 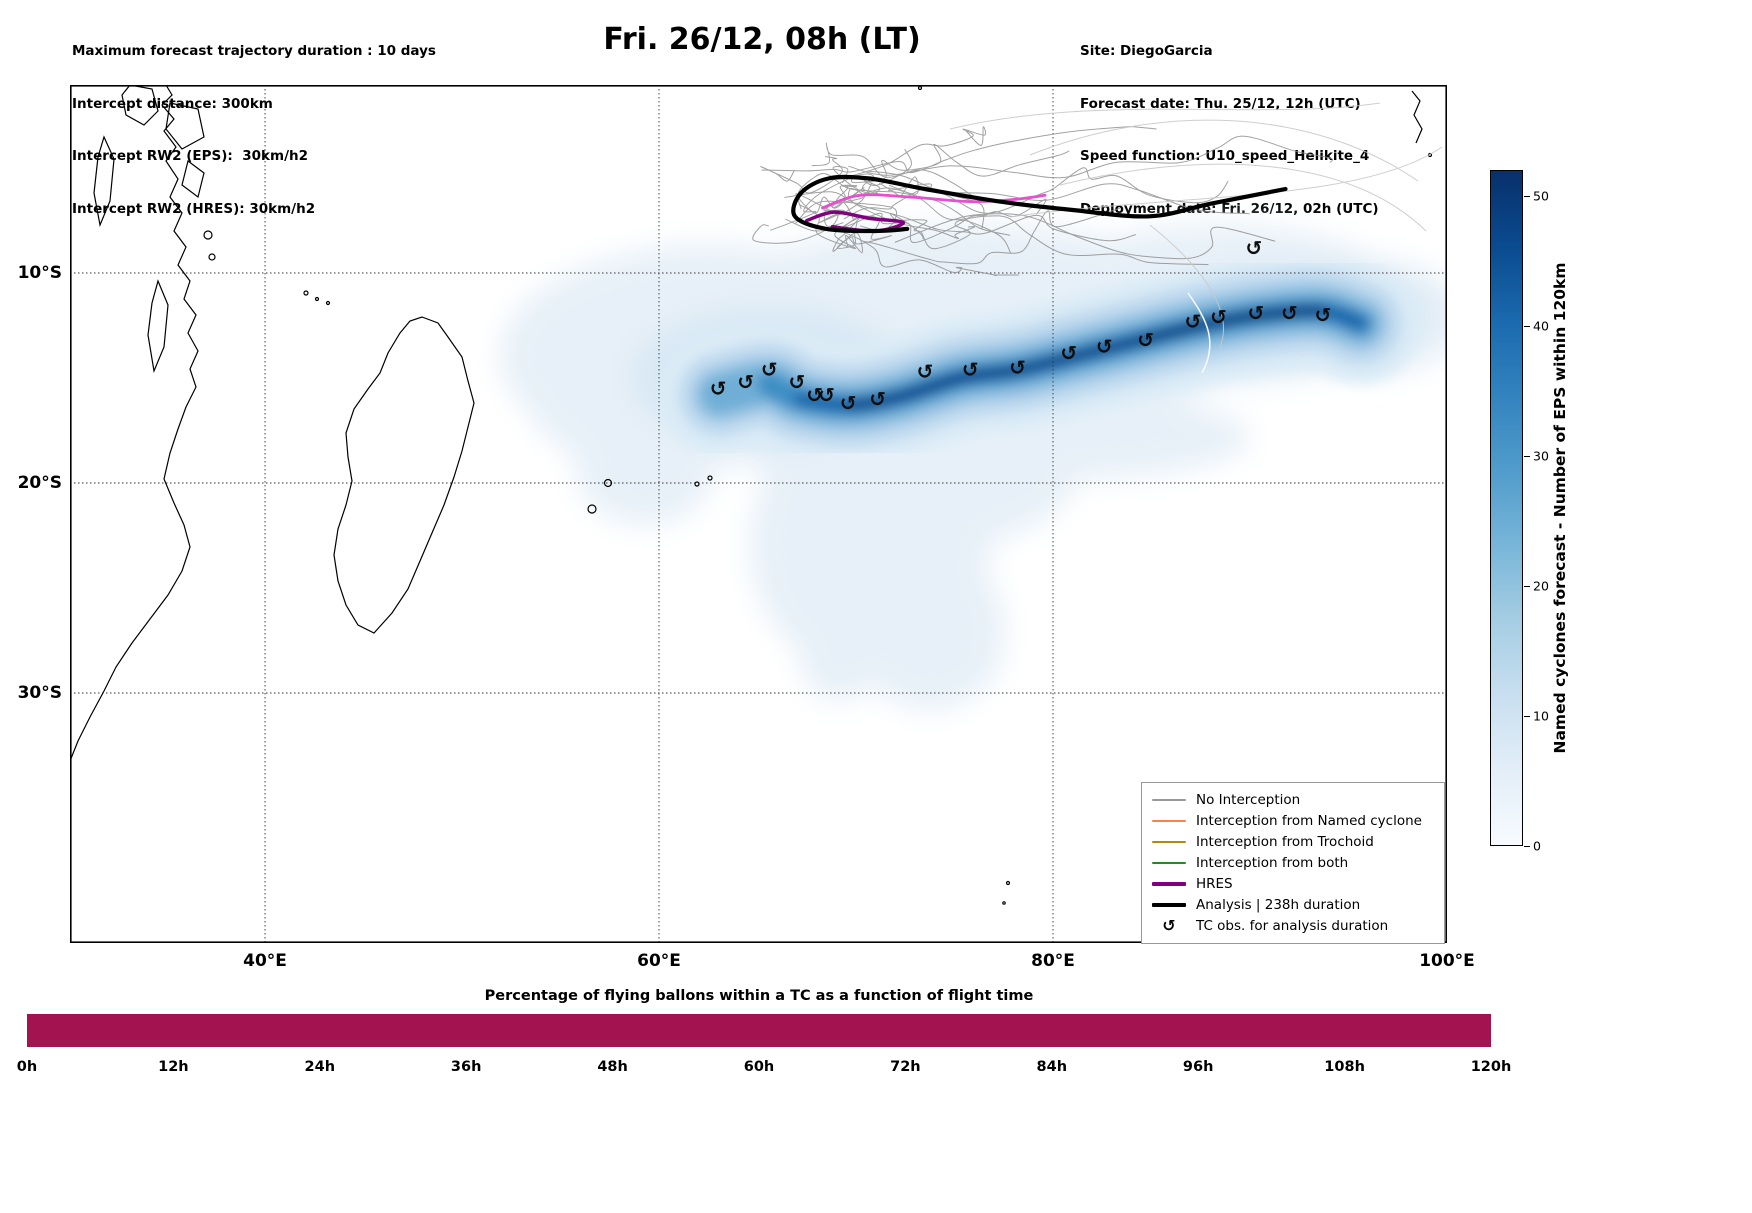 I want to click on legend-item: Analysis | 238h duration, so click(x=1293, y=905).